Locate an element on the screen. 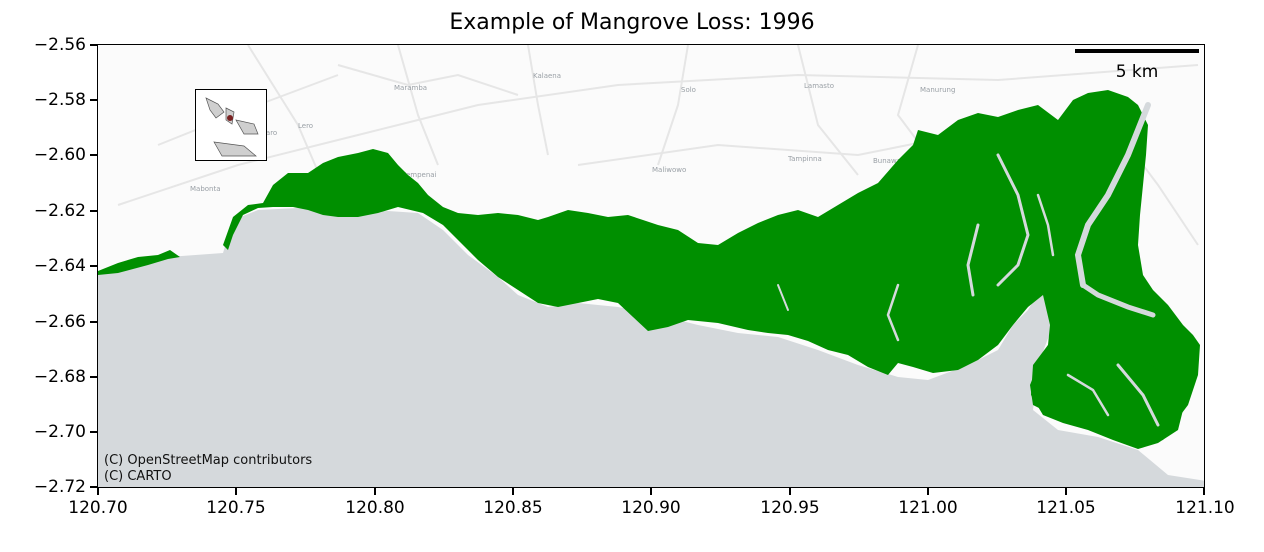  place-label: Bunawa is located at coordinates (887, 161).